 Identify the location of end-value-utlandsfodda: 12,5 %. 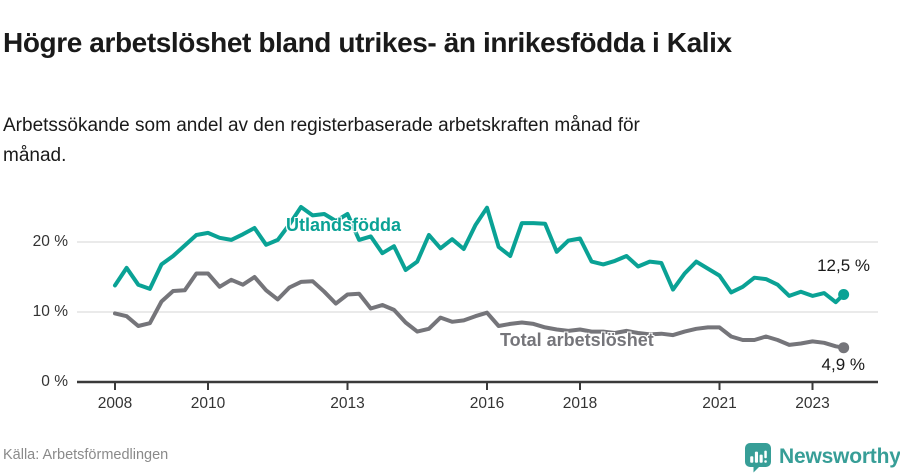
(843, 265).